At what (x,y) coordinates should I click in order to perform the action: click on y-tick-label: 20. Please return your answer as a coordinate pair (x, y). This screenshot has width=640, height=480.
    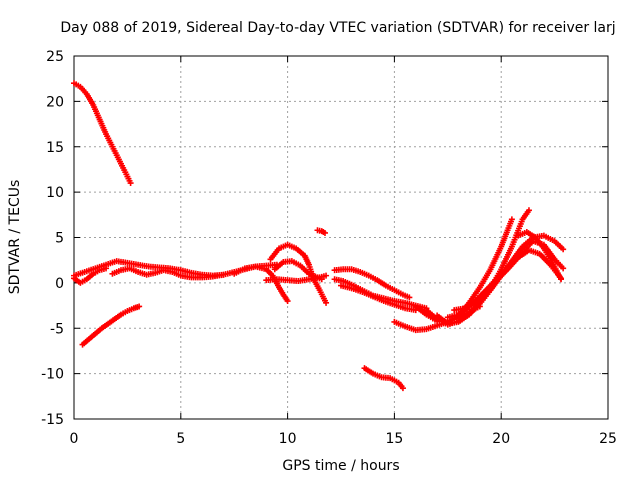
    Looking at the image, I should click on (55, 102).